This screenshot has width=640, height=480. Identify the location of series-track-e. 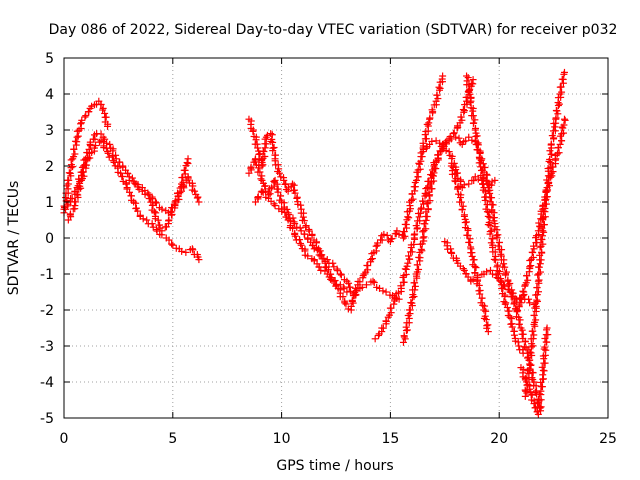
(300, 214).